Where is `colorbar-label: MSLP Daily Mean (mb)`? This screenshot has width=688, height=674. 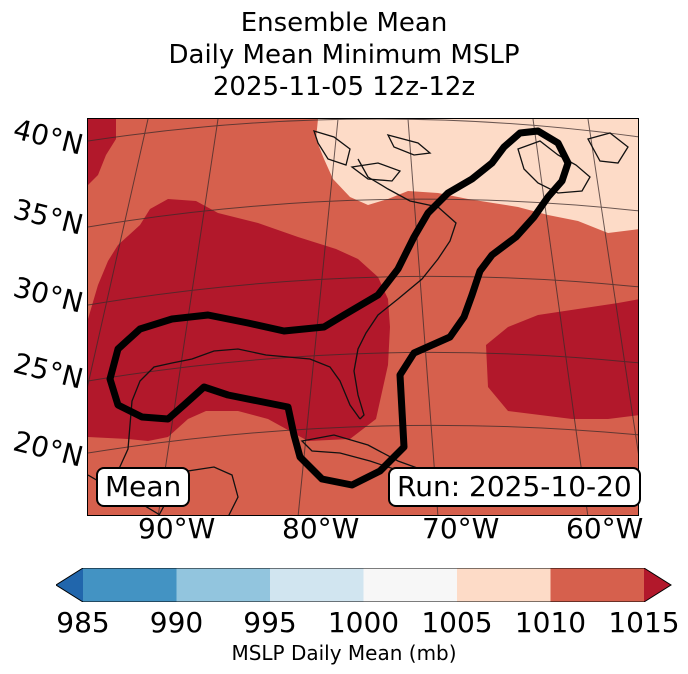 colorbar-label: MSLP Daily Mean (mb) is located at coordinates (344, 653).